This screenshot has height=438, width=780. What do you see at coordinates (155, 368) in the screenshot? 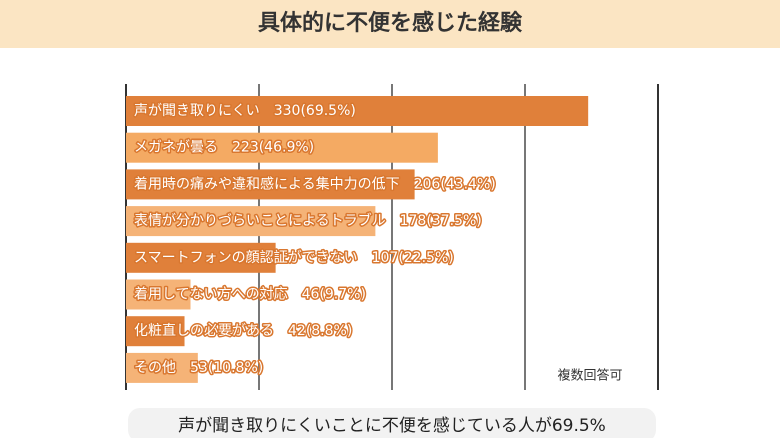
I see `category-label: その他` at bounding box center [155, 368].